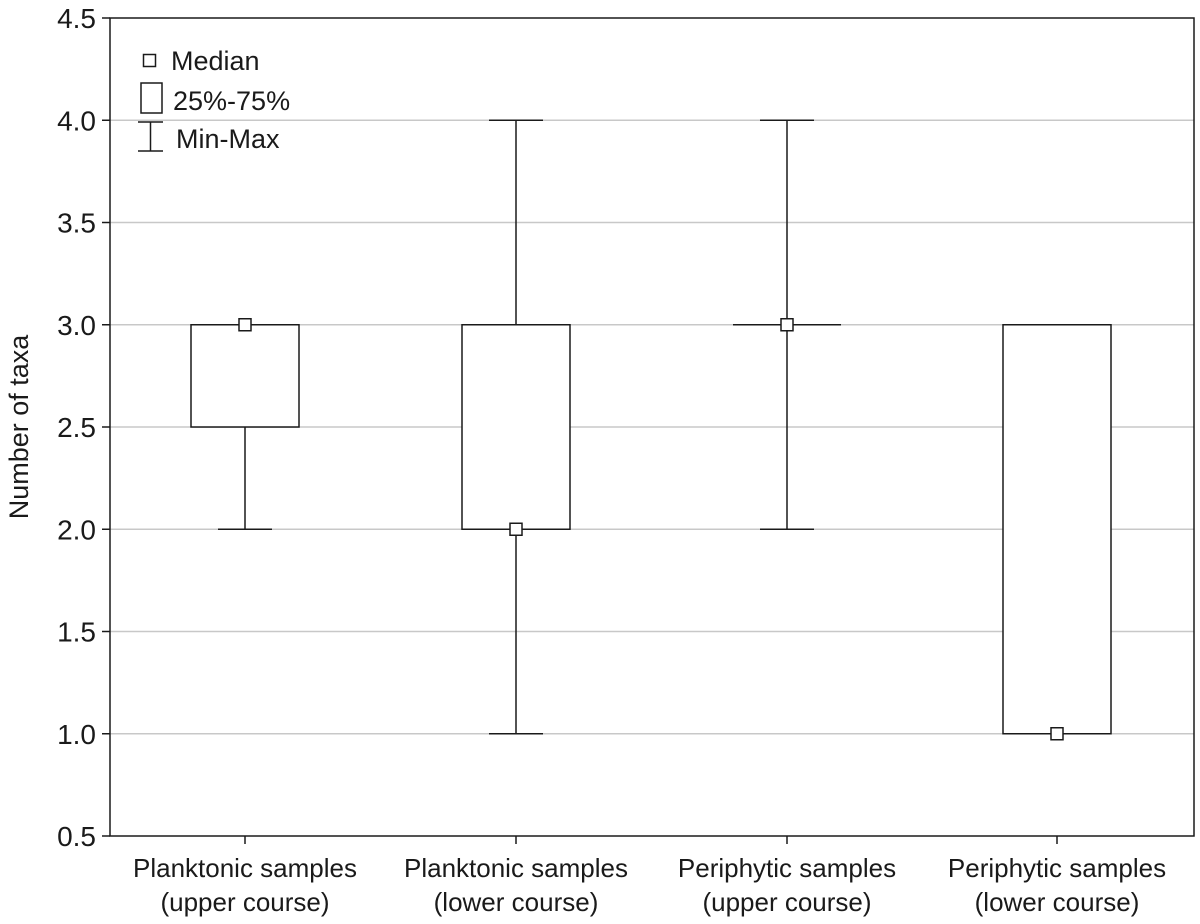 The height and width of the screenshot is (924, 1200). Describe the element at coordinates (76, 325) in the screenshot. I see `y-tick-label: 3.0` at that location.